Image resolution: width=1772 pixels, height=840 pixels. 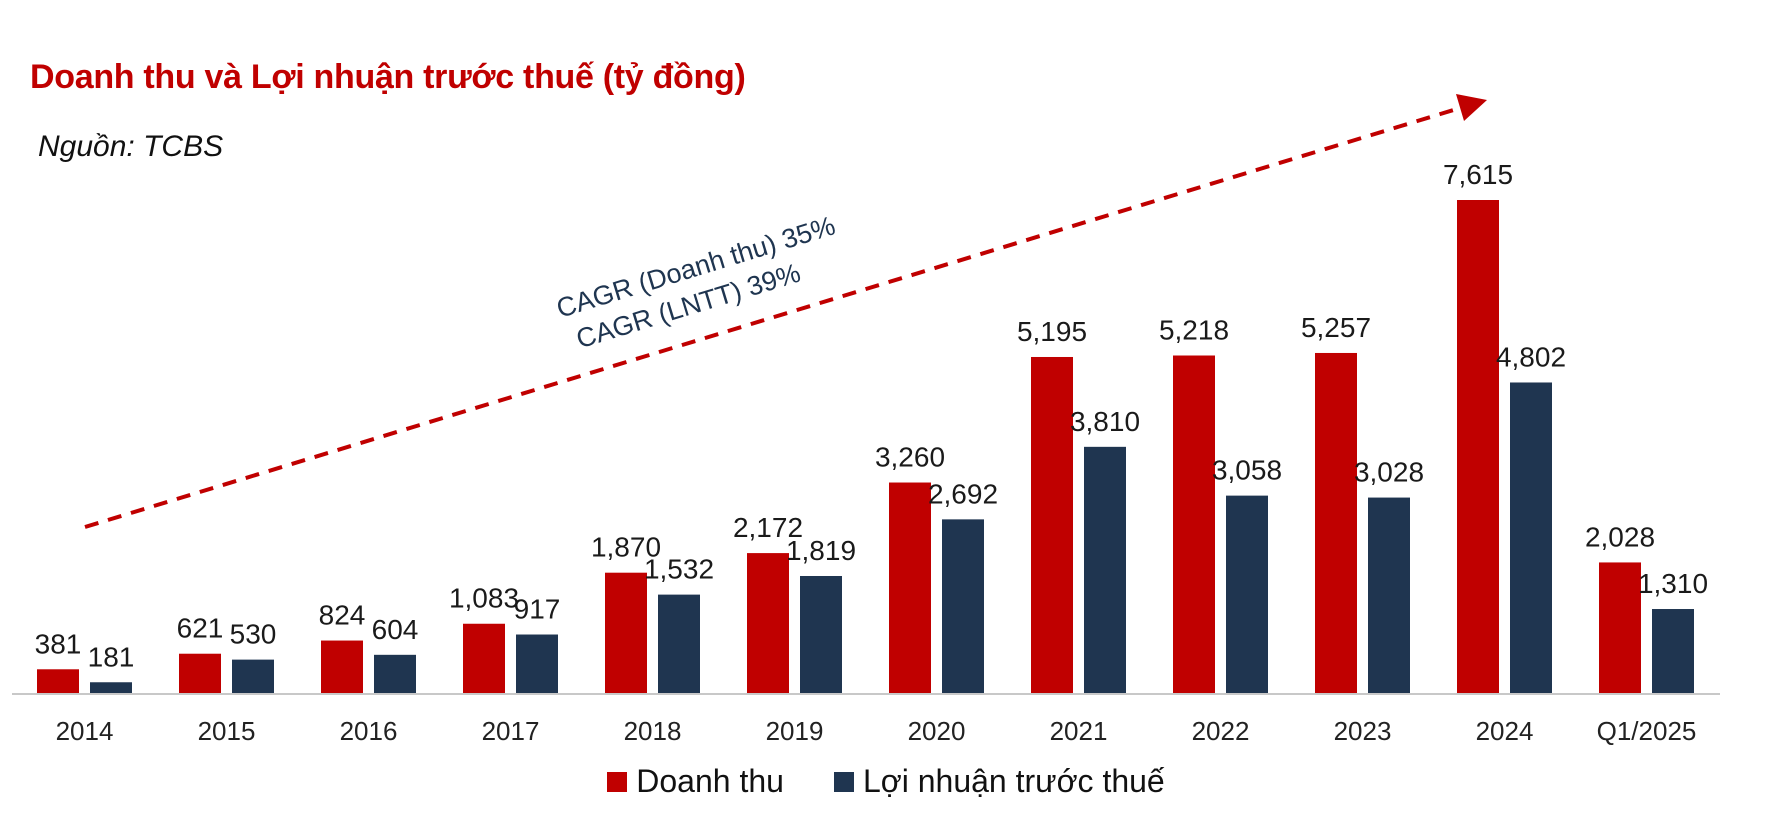 I want to click on label-profit-2016: 604, so click(x=395, y=629).